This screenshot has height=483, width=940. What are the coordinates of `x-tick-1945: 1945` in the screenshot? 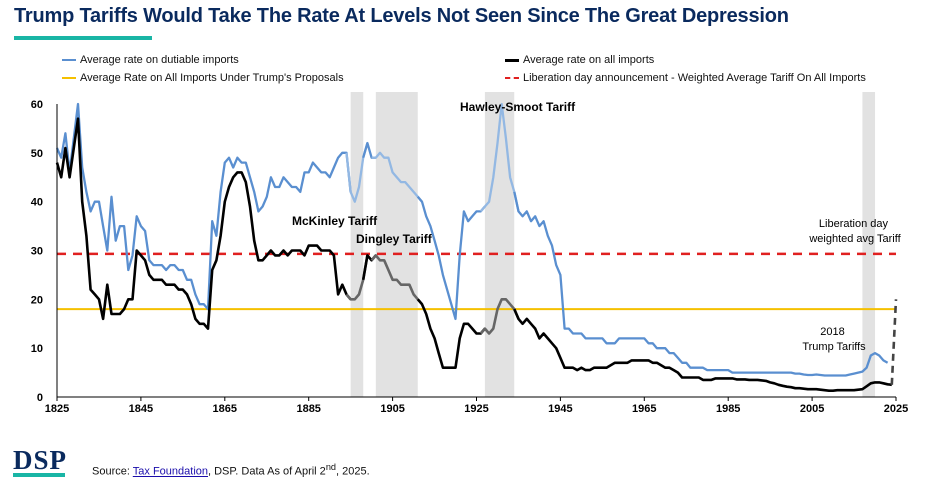 It's located at (560, 409).